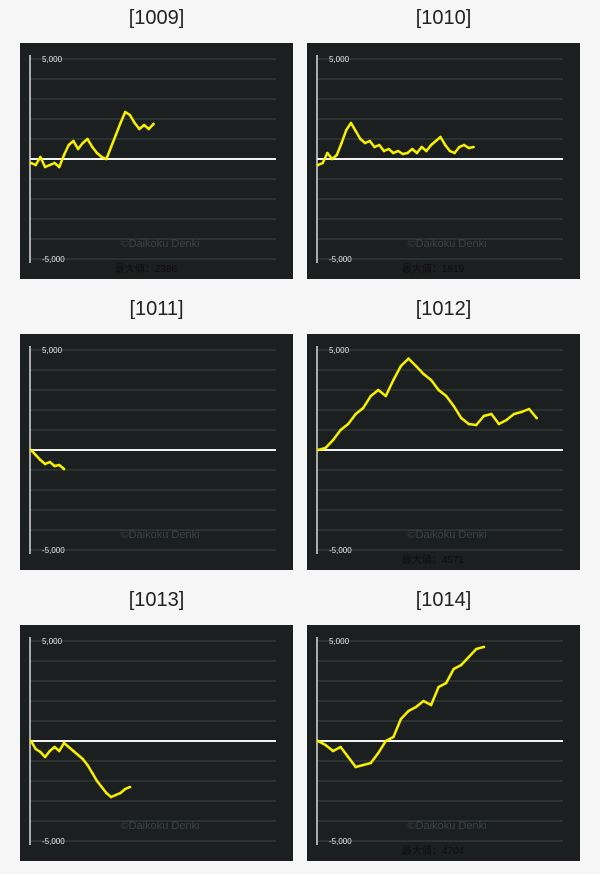  Describe the element at coordinates (443, 18) in the screenshot. I see `chart-title: [1010]` at that location.